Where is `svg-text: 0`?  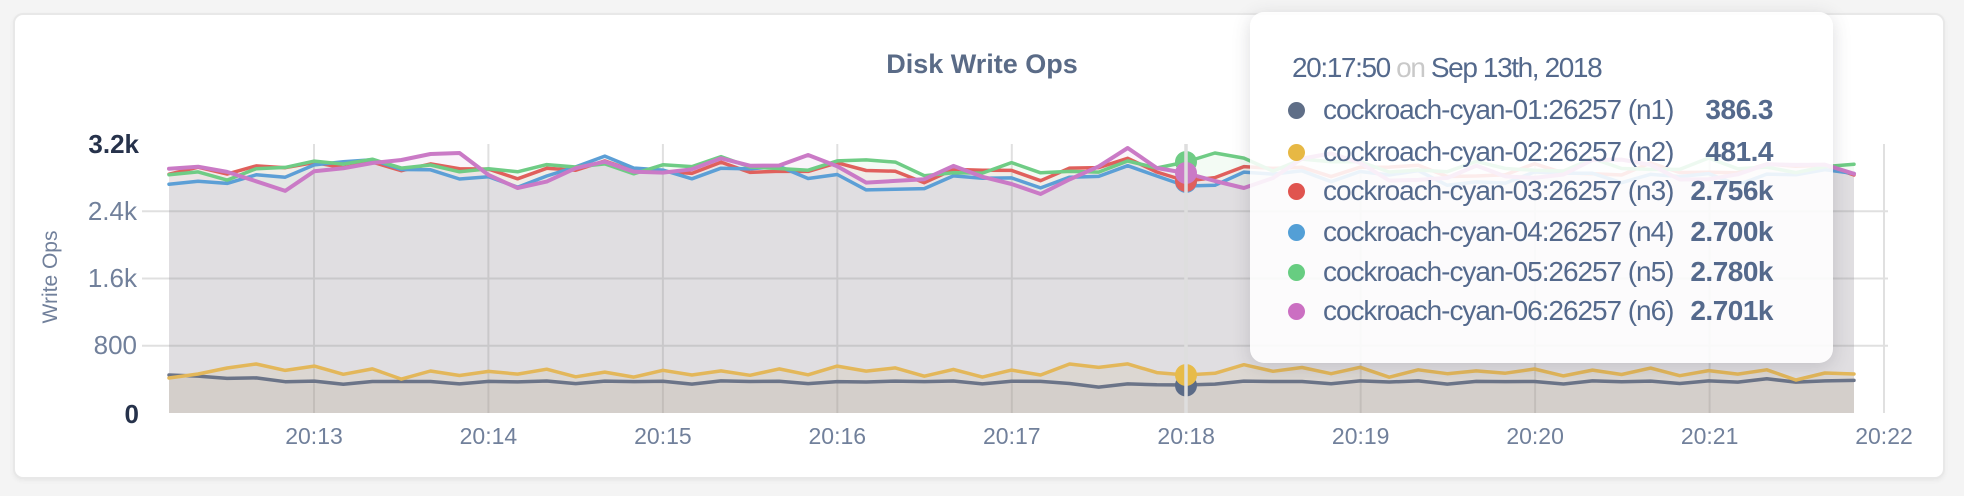
svg-text: 0 is located at coordinates (132, 414).